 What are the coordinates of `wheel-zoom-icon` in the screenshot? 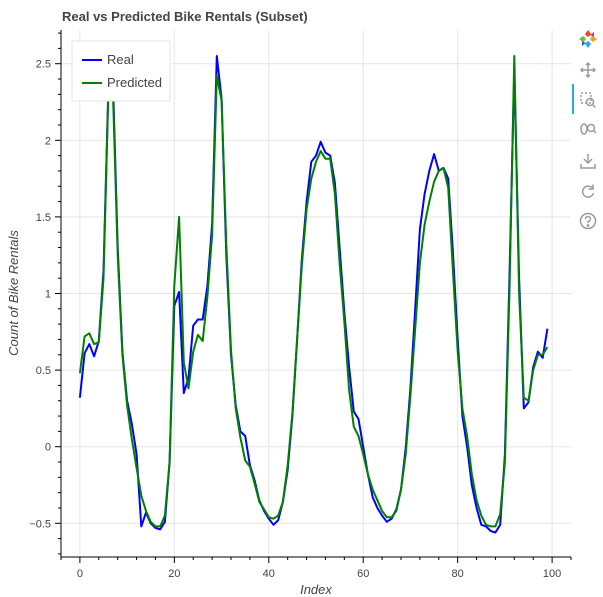 It's located at (588, 130).